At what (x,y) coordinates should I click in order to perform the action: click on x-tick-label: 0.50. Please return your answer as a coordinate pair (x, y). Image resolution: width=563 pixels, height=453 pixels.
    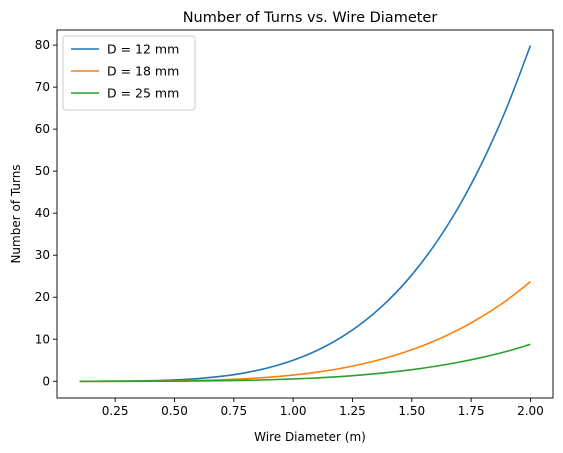
    Looking at the image, I should click on (174, 411).